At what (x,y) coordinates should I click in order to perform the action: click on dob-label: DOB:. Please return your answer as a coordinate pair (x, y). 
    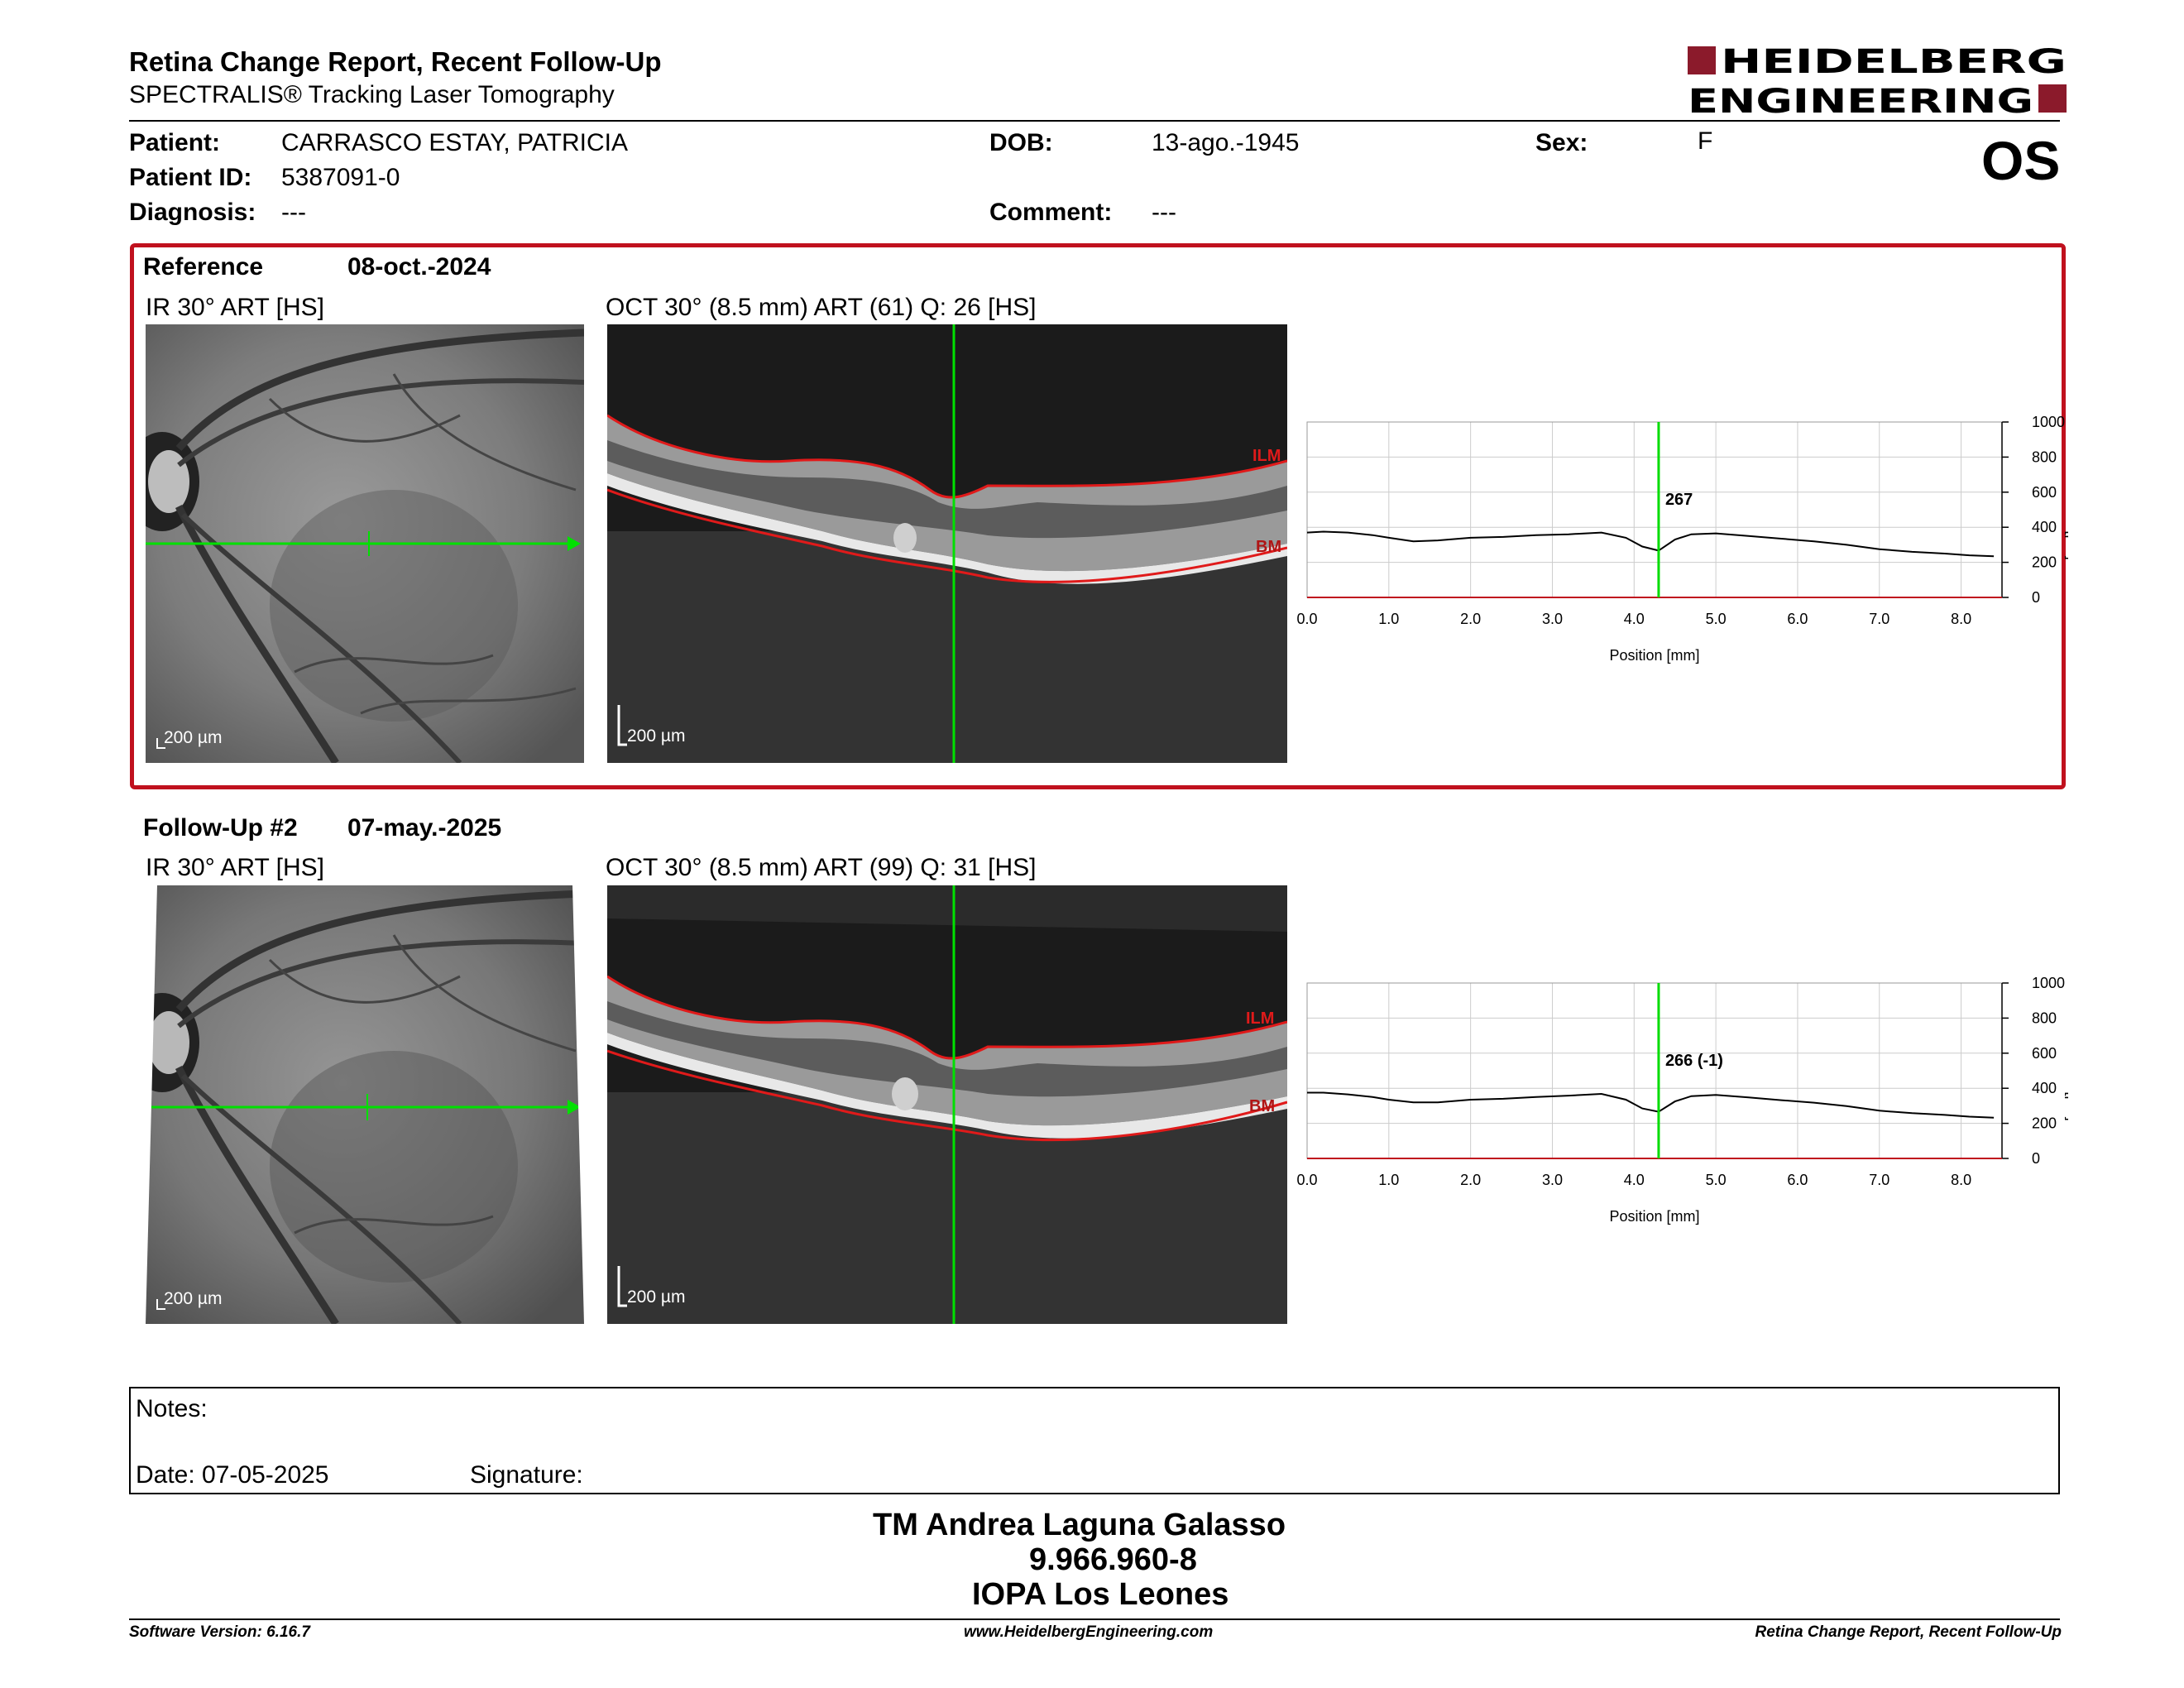
    Looking at the image, I should click on (1021, 142).